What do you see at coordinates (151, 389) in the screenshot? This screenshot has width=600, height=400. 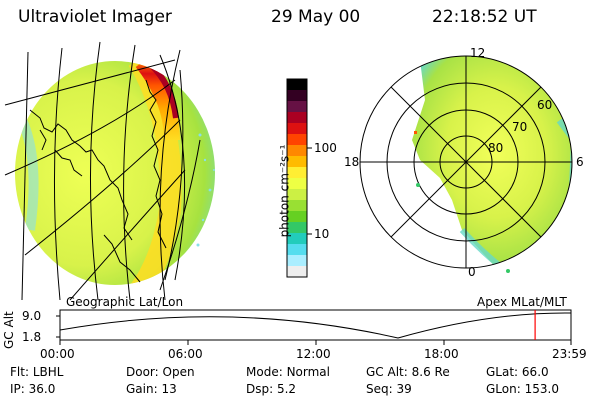 I see `status-gain: Gain: 13` at bounding box center [151, 389].